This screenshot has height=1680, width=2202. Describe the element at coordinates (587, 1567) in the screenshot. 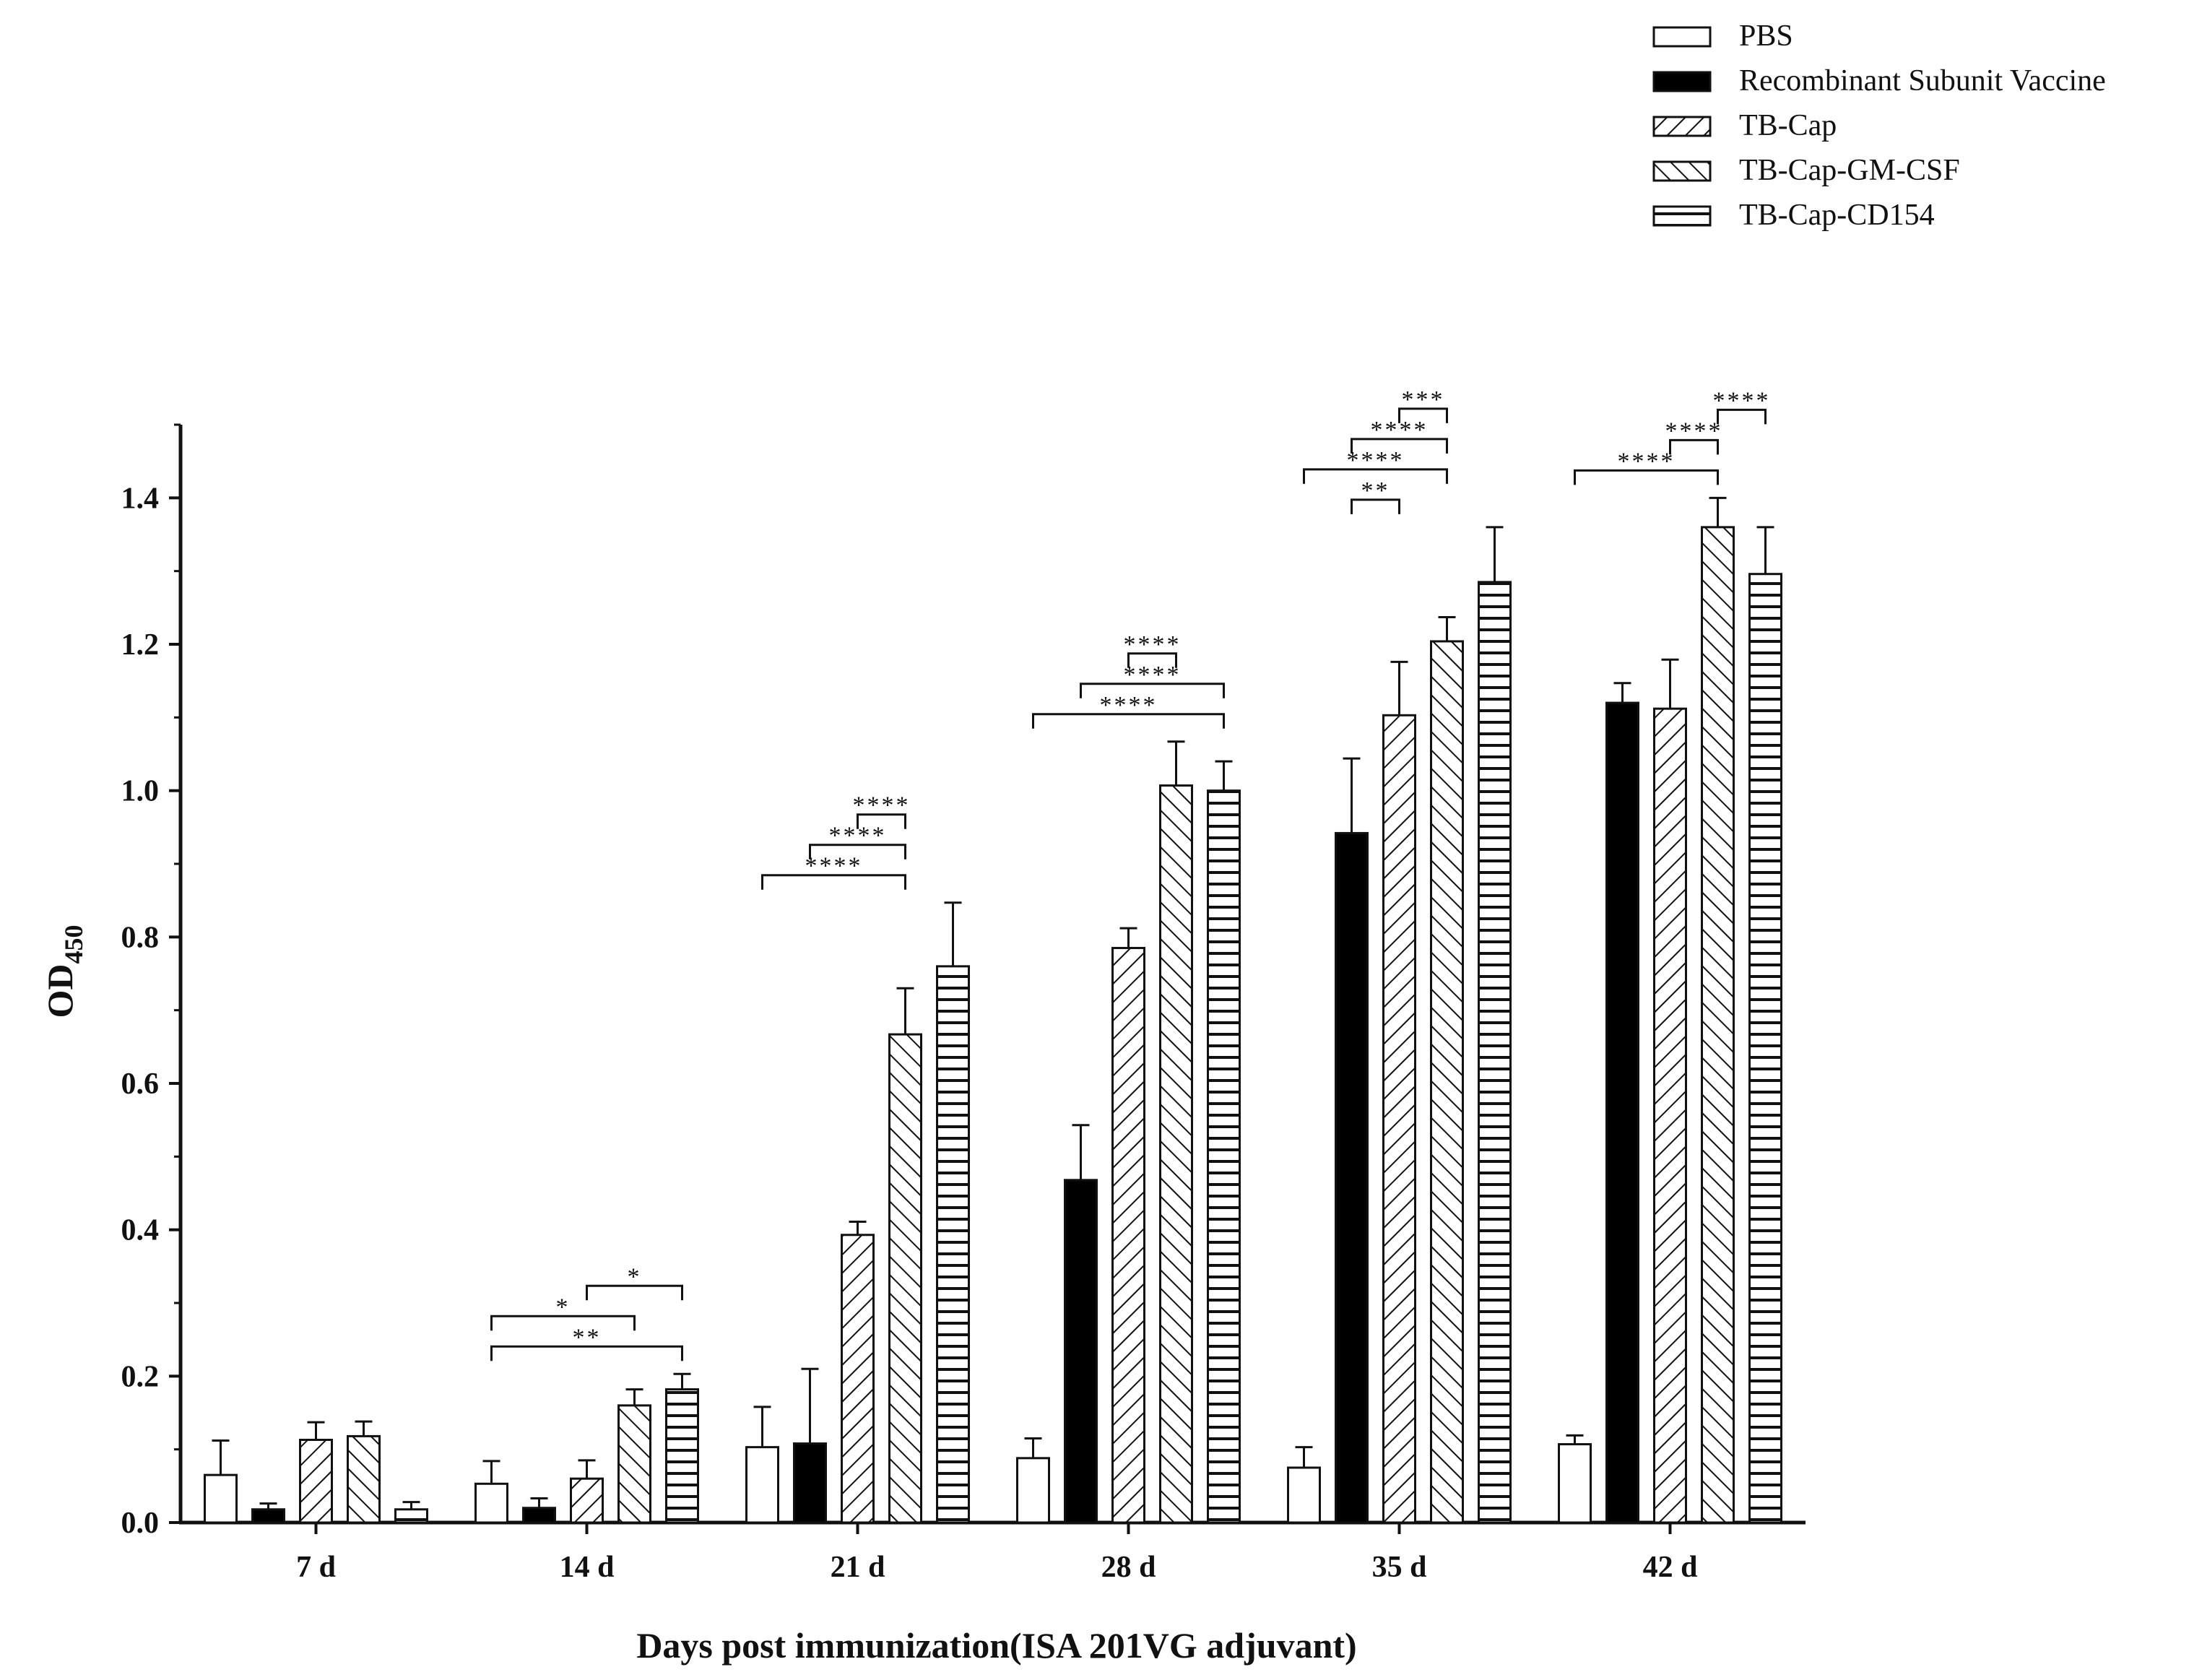

I see `x-tick-label: 14 d` at that location.